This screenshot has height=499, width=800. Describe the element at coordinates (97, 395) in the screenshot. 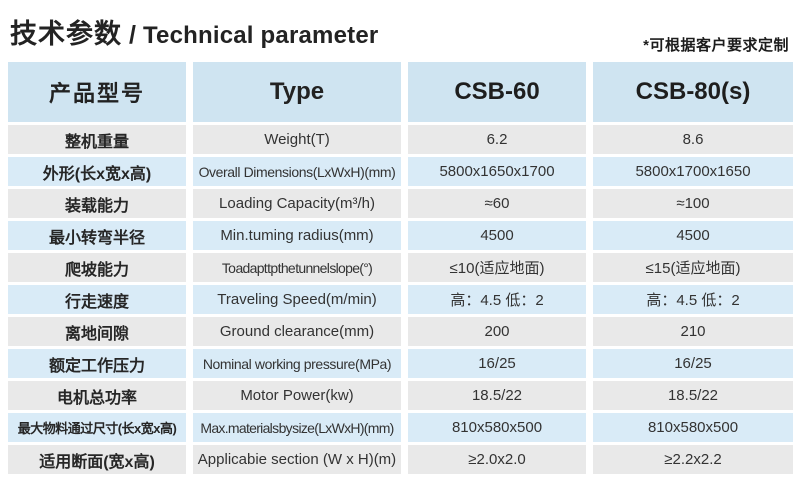

I see `row-label-cn: 电机总功率` at that location.